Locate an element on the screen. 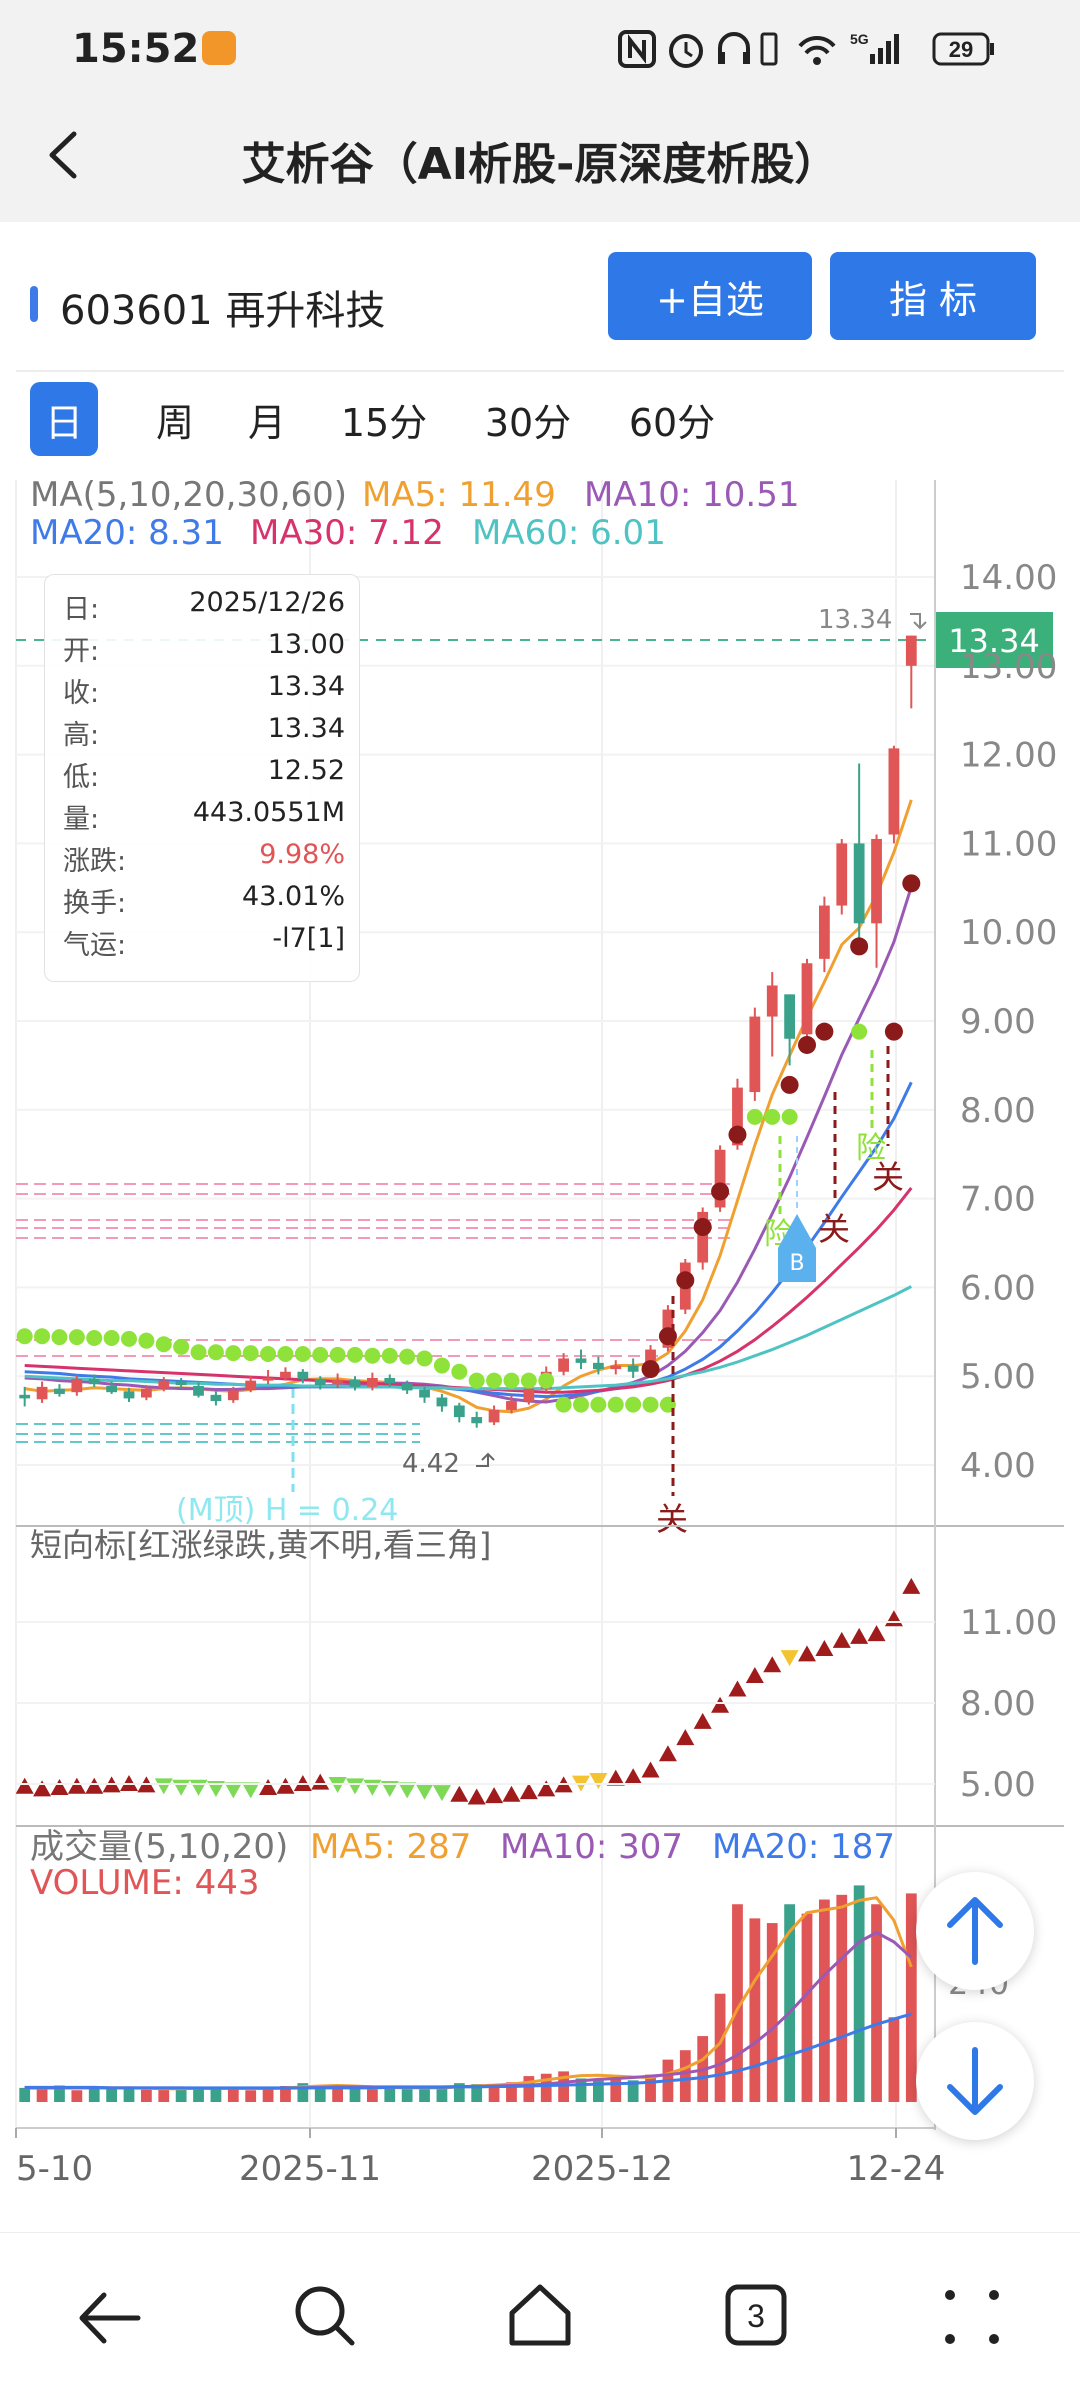 The image size is (1080, 2401). ma5-legend: MA5: 11.49 is located at coordinates (459, 495).